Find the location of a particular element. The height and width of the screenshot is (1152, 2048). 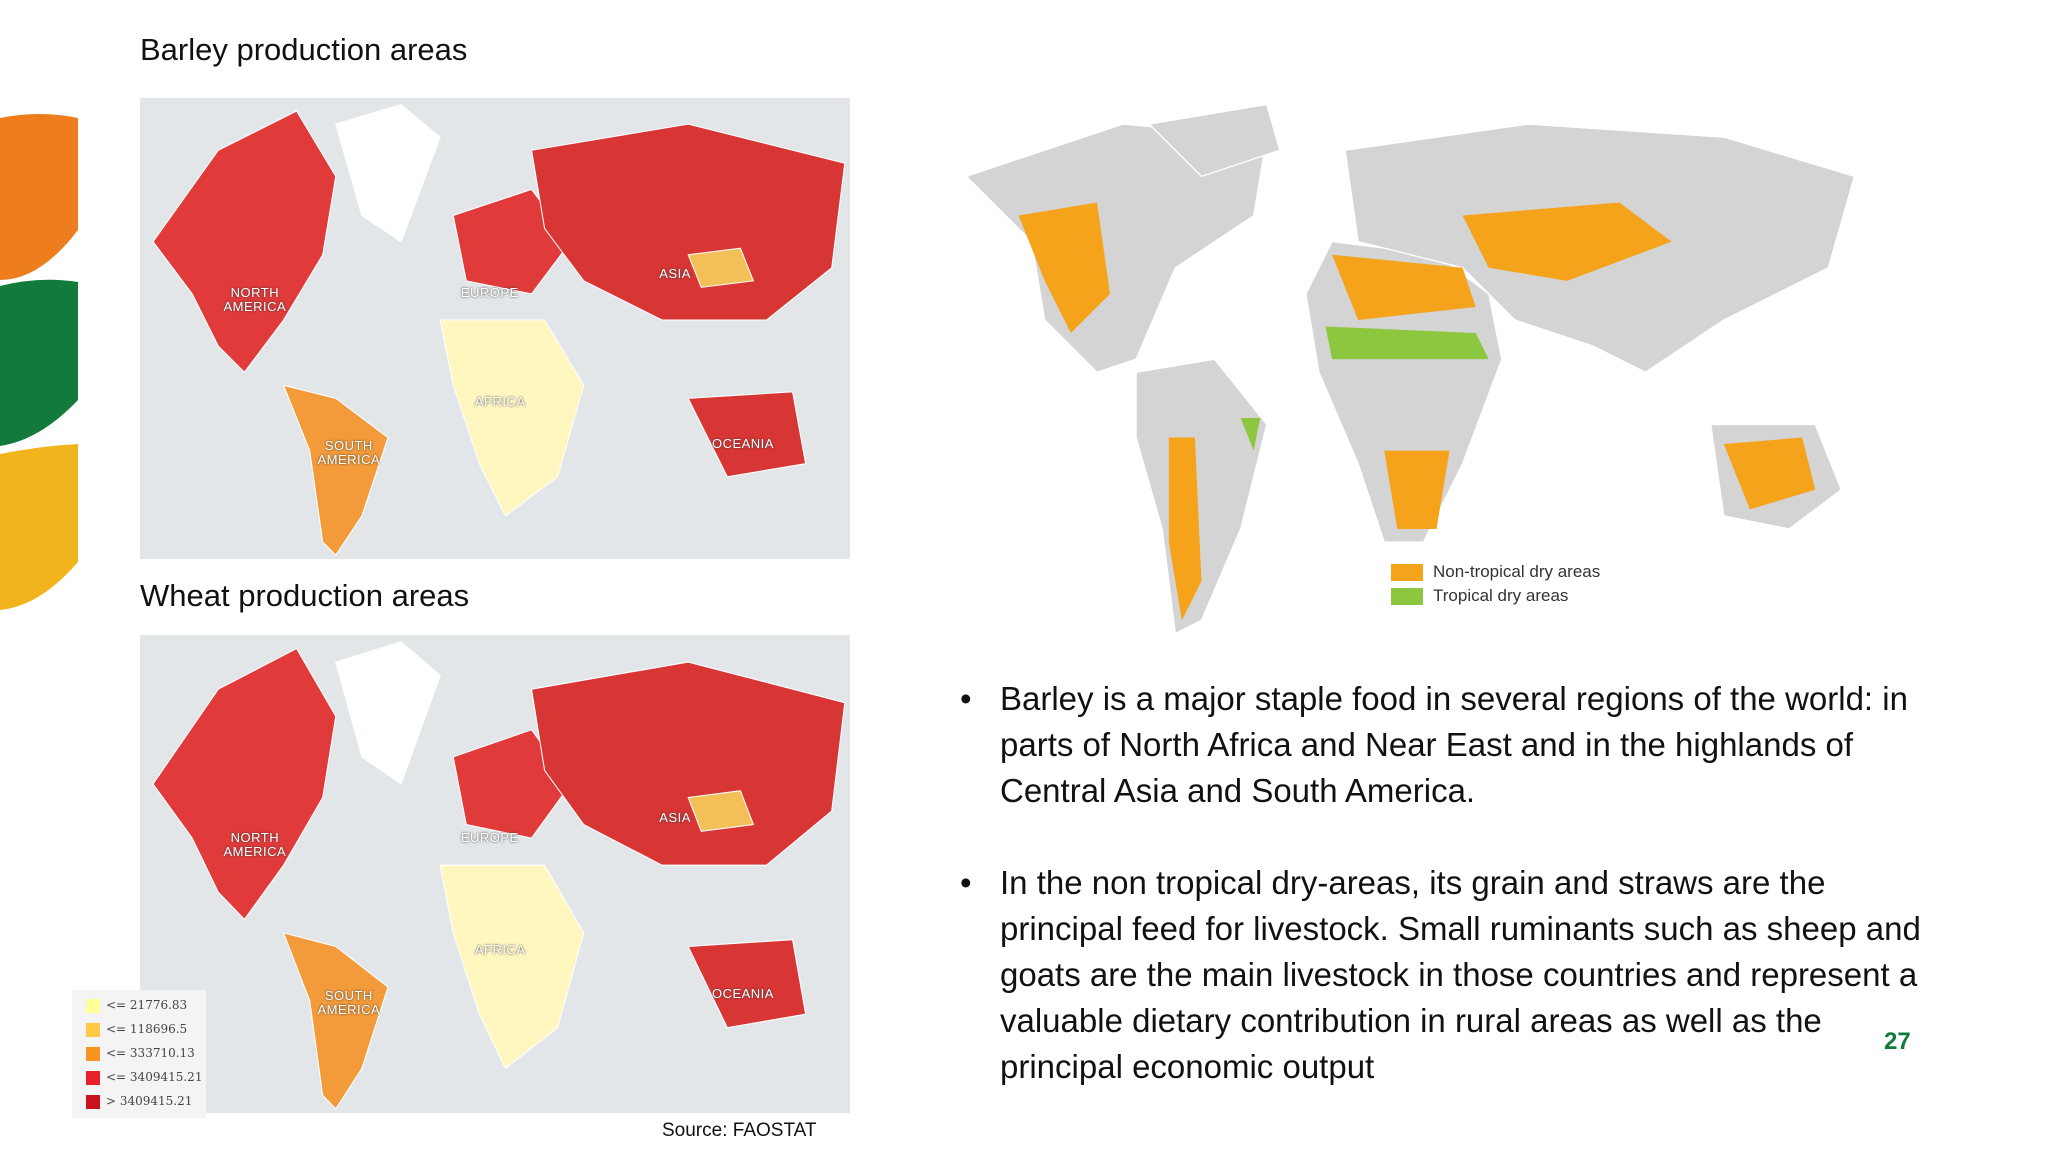

legend-entry: > 3409415.21 is located at coordinates (139, 1101).